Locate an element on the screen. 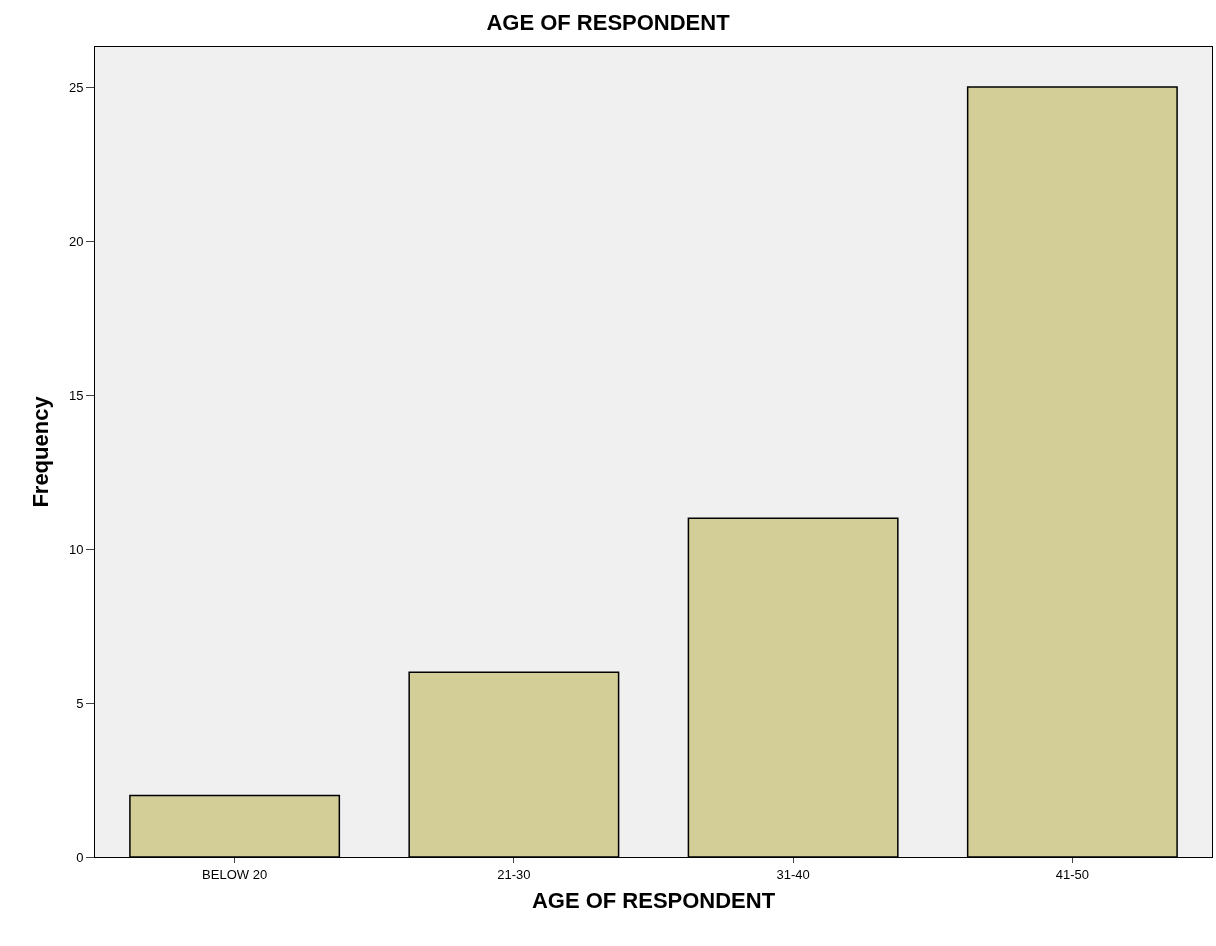  y-axis-title: Frequency is located at coordinates (40, 451).